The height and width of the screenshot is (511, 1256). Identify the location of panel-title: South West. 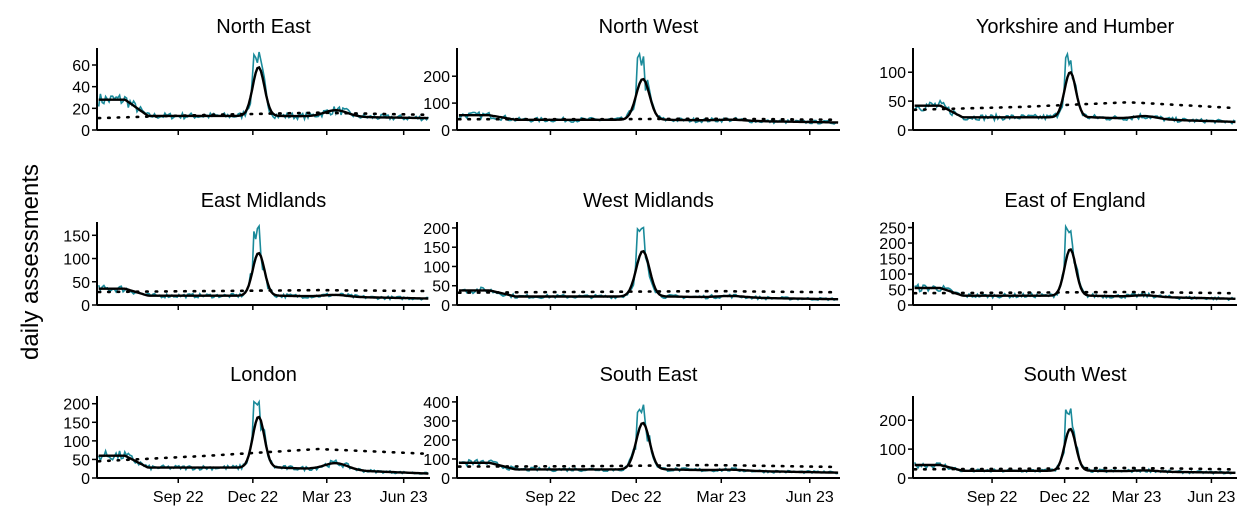
(1074, 375).